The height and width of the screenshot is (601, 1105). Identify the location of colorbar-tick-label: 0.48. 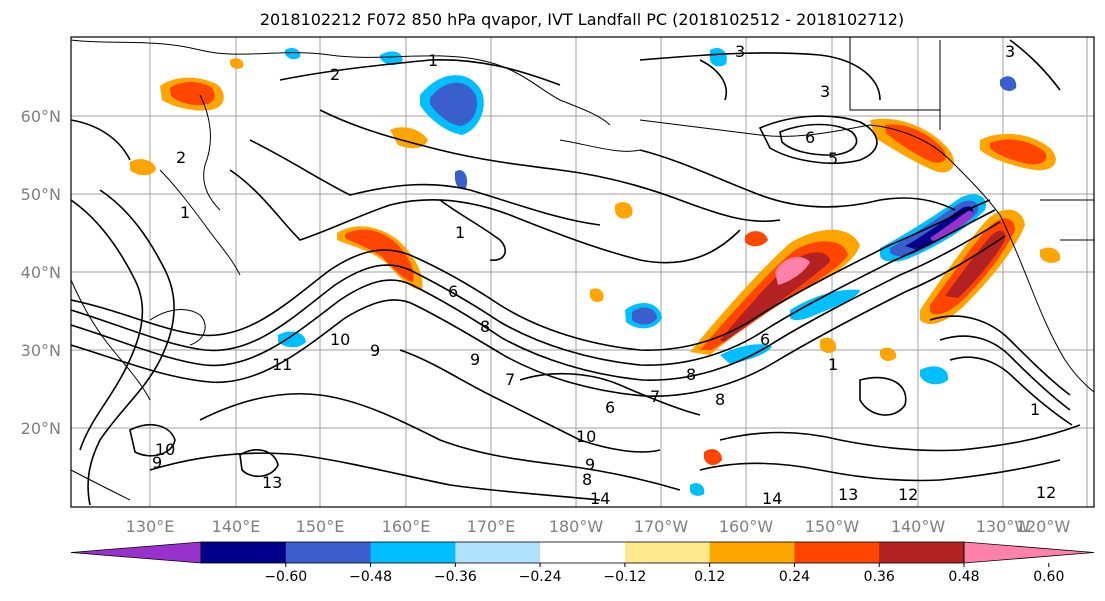
(963, 577).